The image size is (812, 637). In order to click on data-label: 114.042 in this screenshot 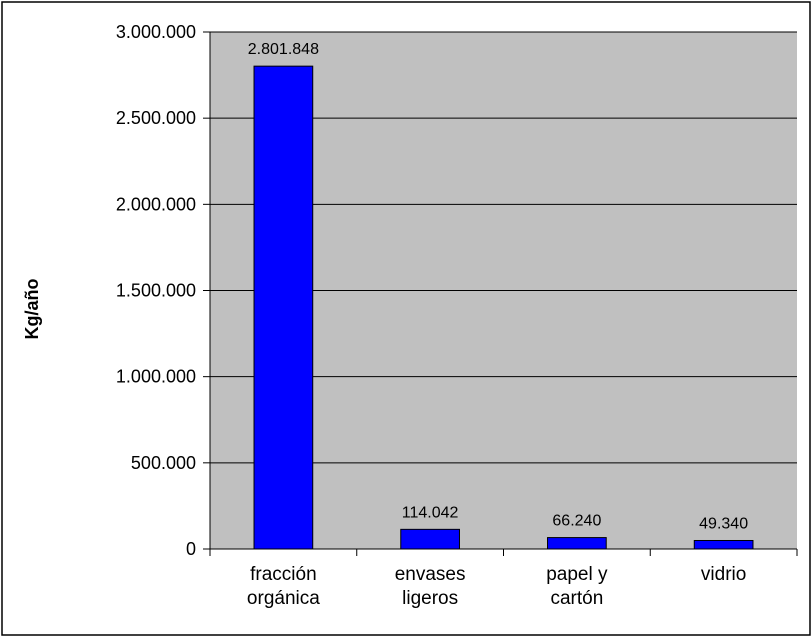, I will do `click(430, 512)`.